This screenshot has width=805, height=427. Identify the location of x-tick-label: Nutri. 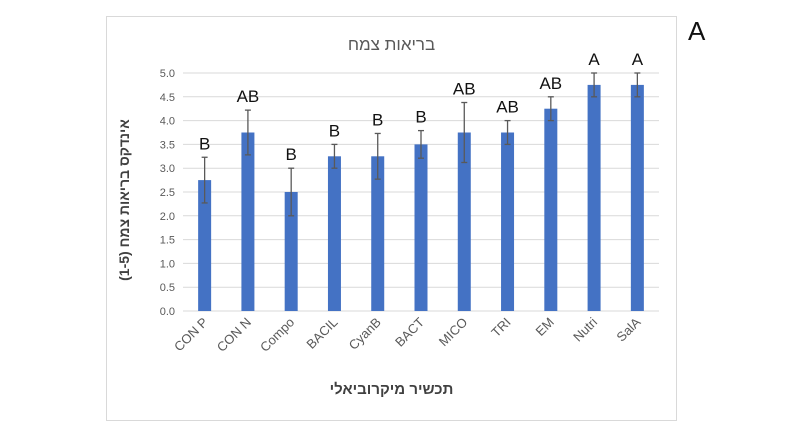
(585, 329).